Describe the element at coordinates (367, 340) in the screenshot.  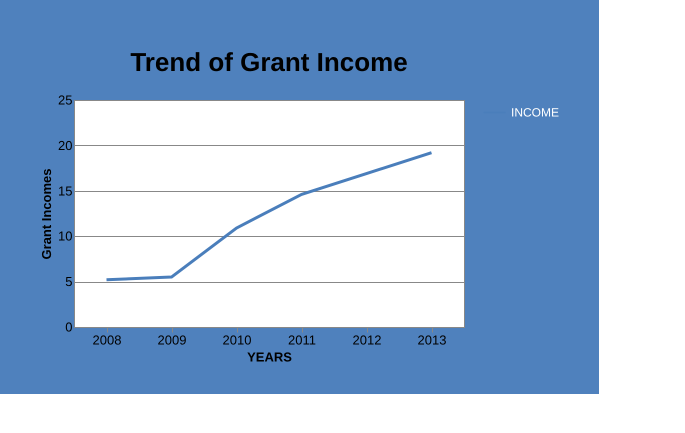
I see `x-tick-label: 2012` at that location.